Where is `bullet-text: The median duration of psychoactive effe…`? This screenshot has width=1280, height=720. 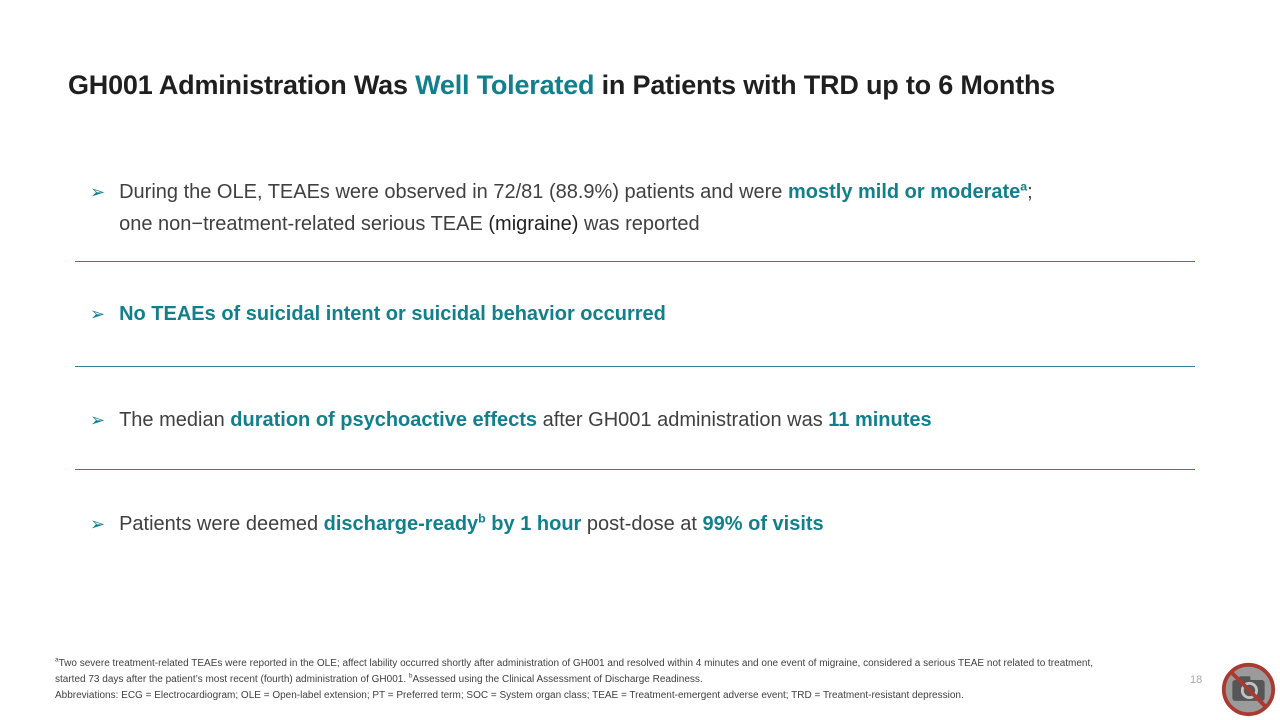
bullet-text: The median duration of psychoactive effe… is located at coordinates (525, 420).